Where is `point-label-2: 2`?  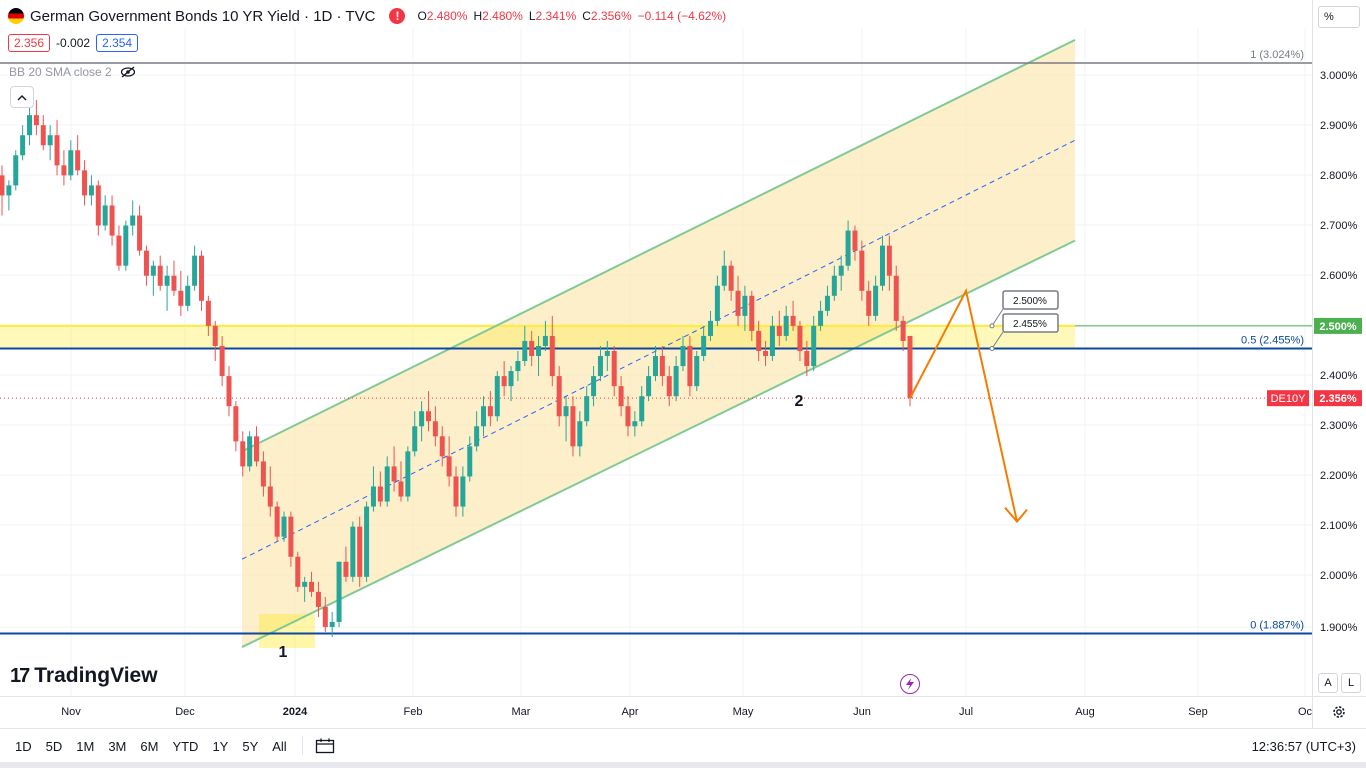 point-label-2: 2 is located at coordinates (799, 401).